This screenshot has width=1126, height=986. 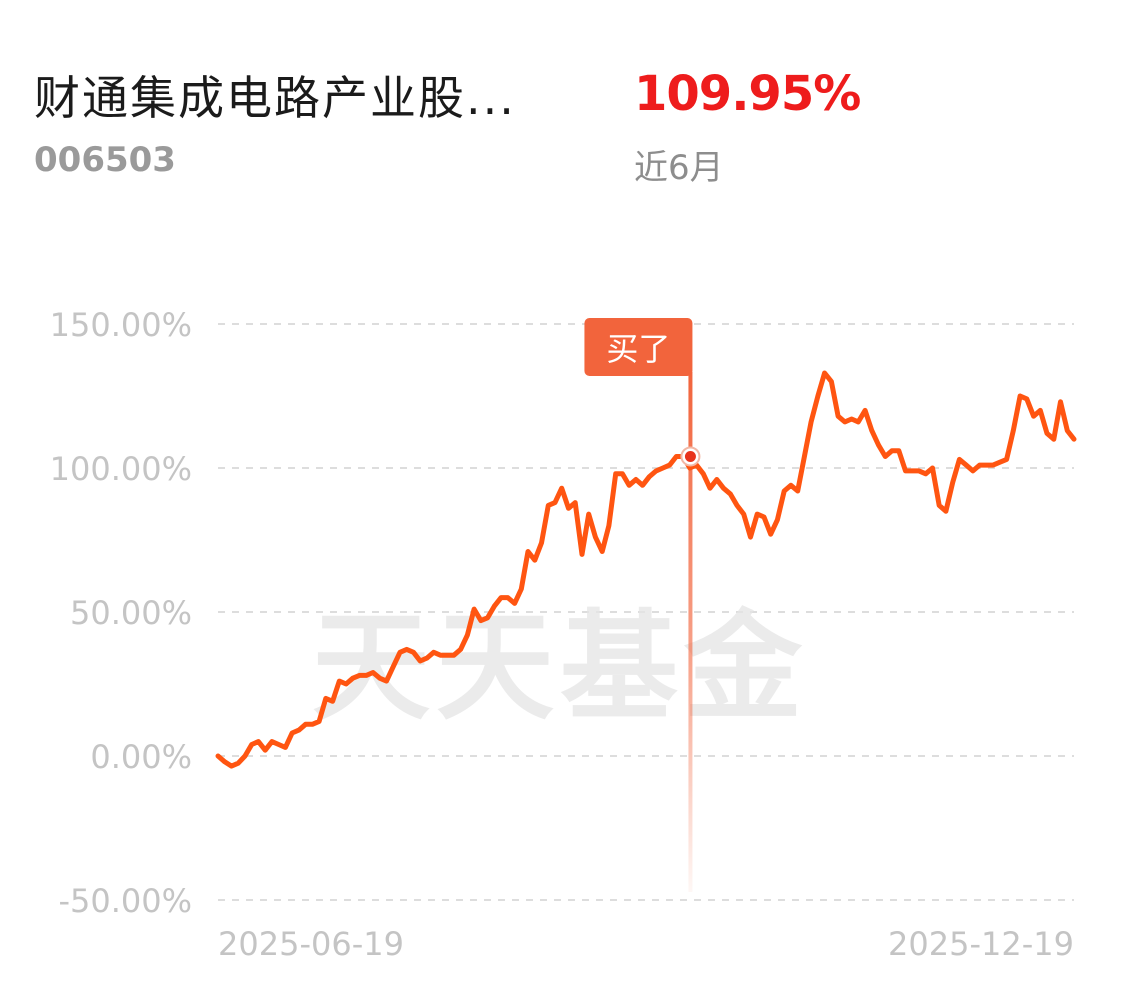 I want to click on y-tick-label: -50.00%, so click(x=125, y=901).